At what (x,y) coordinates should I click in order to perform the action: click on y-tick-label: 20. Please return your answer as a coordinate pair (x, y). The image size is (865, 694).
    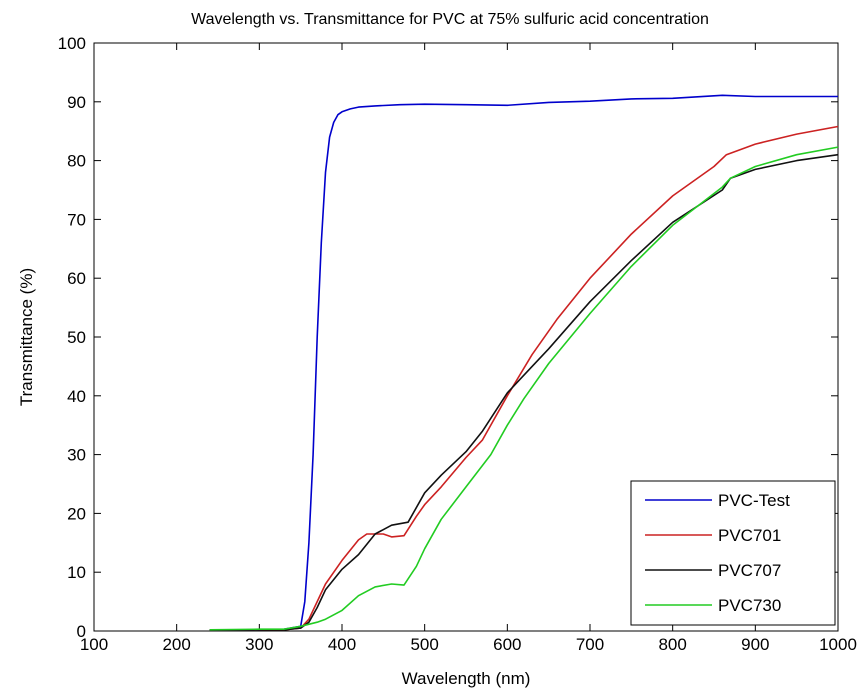
    Looking at the image, I should click on (76, 513).